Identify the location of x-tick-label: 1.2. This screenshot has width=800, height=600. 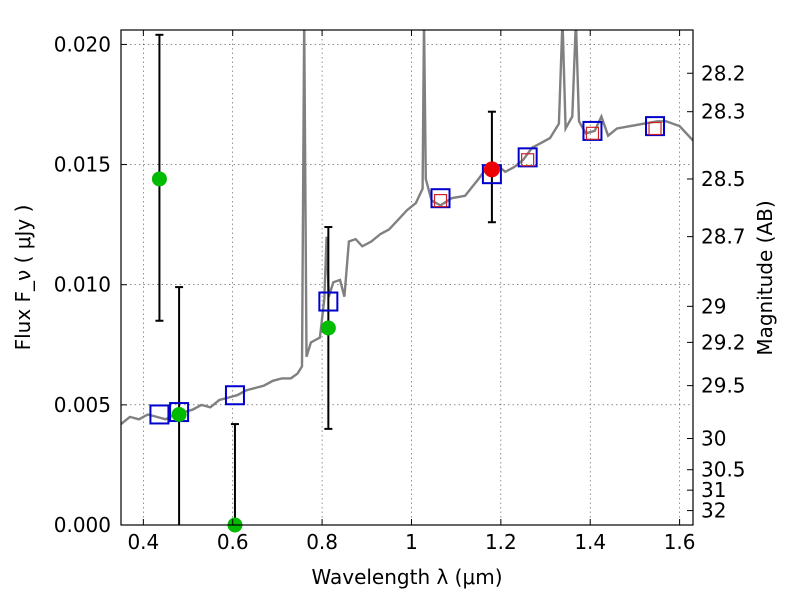
(501, 542).